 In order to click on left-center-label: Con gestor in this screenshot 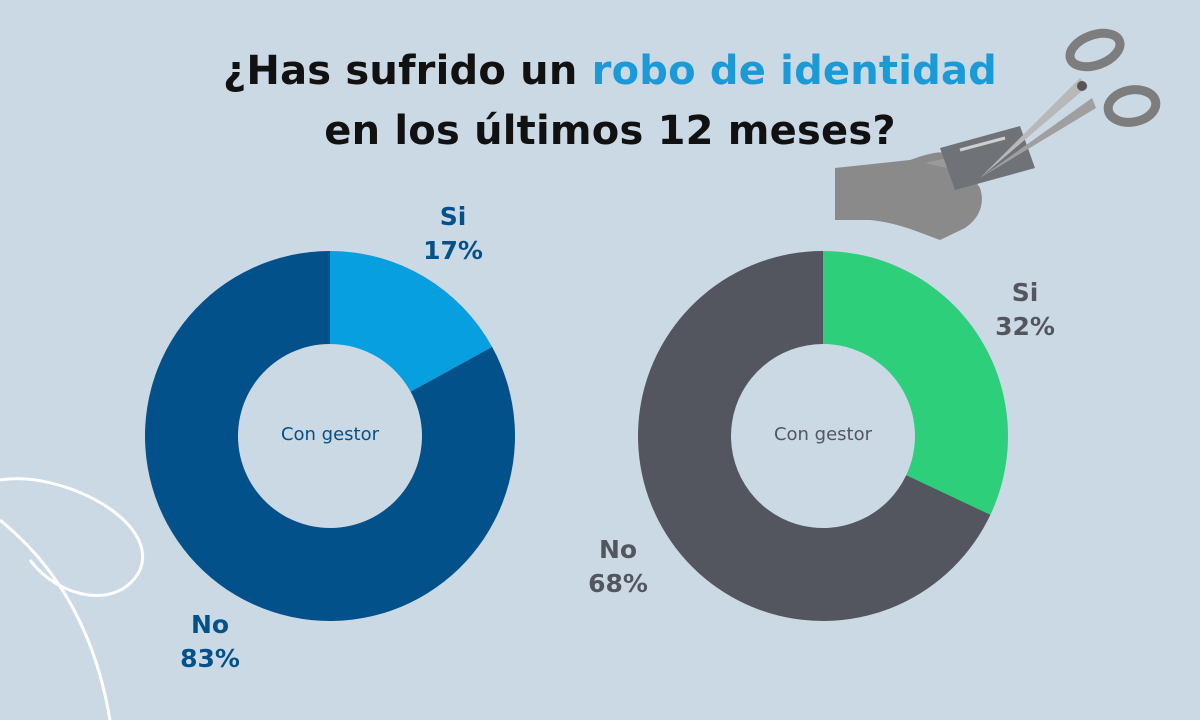, I will do `click(330, 434)`.